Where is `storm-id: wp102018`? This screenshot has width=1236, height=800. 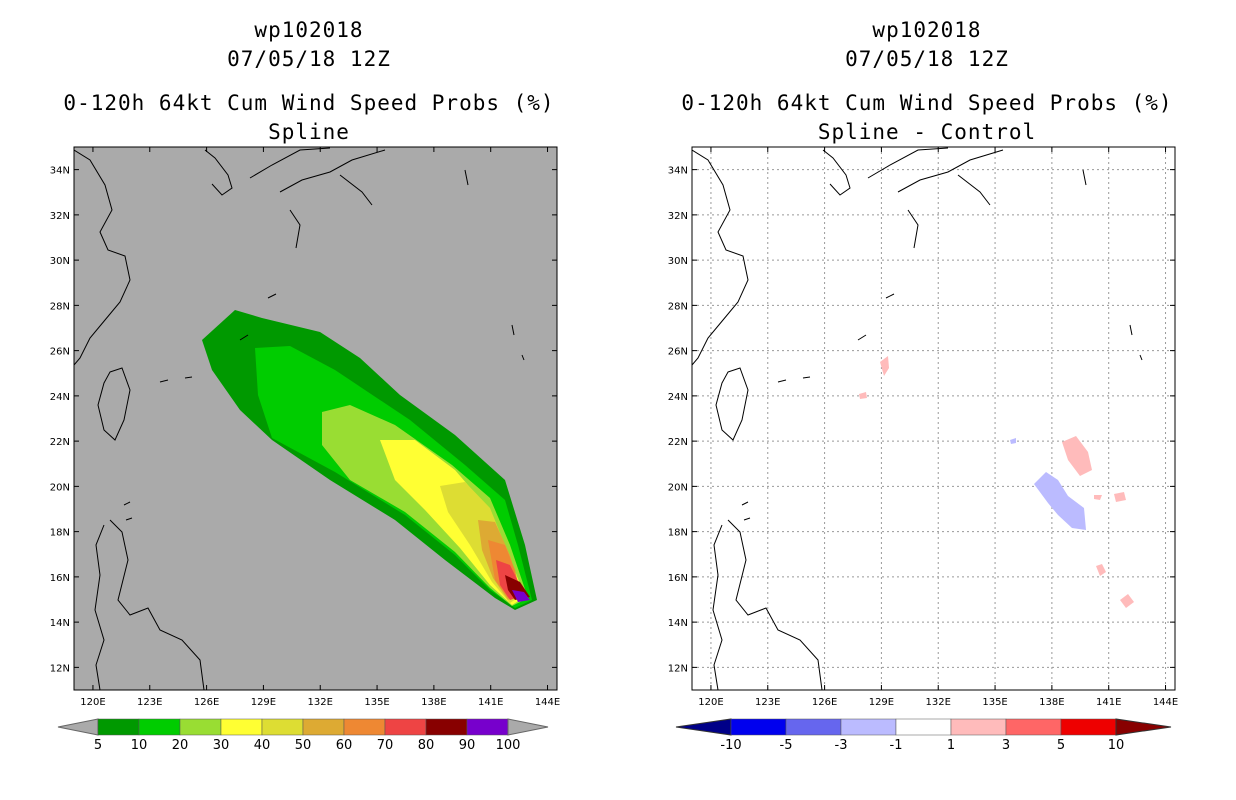 storm-id: wp102018 is located at coordinates (927, 30).